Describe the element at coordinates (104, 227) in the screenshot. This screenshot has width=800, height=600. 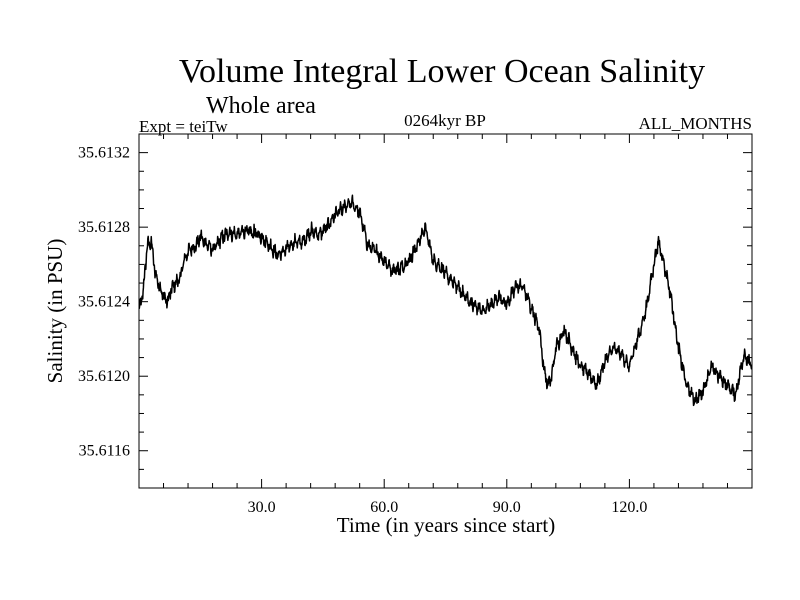
I see `y-tick-label: 35.6128` at that location.